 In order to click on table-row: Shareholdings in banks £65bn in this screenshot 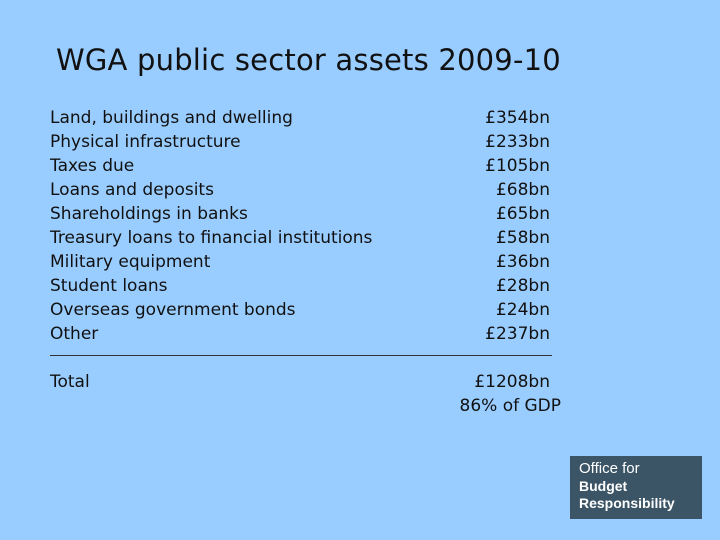, I will do `click(310, 214)`.